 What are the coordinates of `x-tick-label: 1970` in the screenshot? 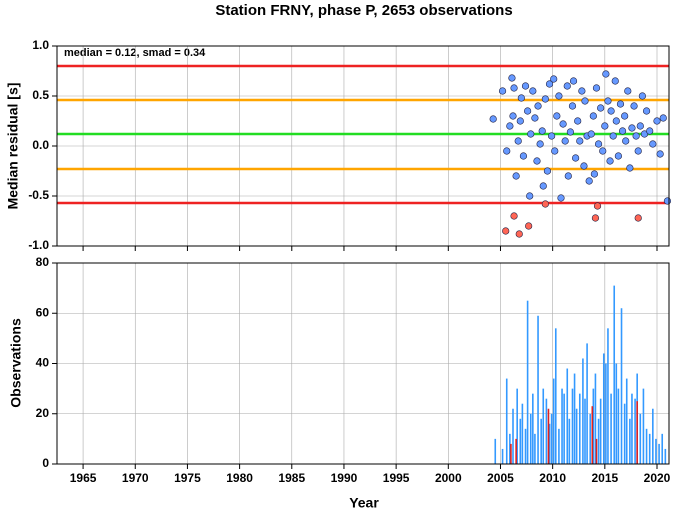 It's located at (135, 478).